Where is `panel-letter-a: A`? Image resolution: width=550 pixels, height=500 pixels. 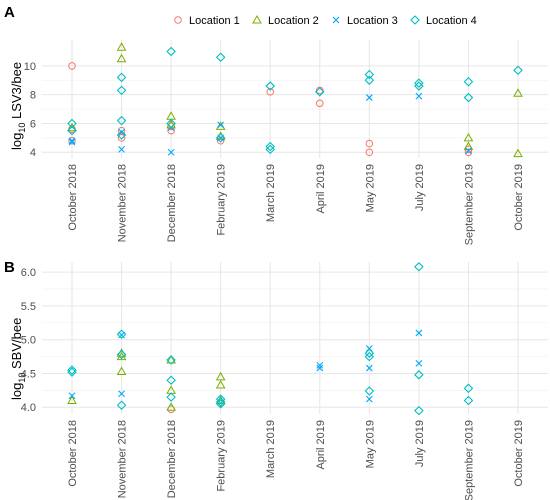 panel-letter-a: A is located at coordinates (9, 12).